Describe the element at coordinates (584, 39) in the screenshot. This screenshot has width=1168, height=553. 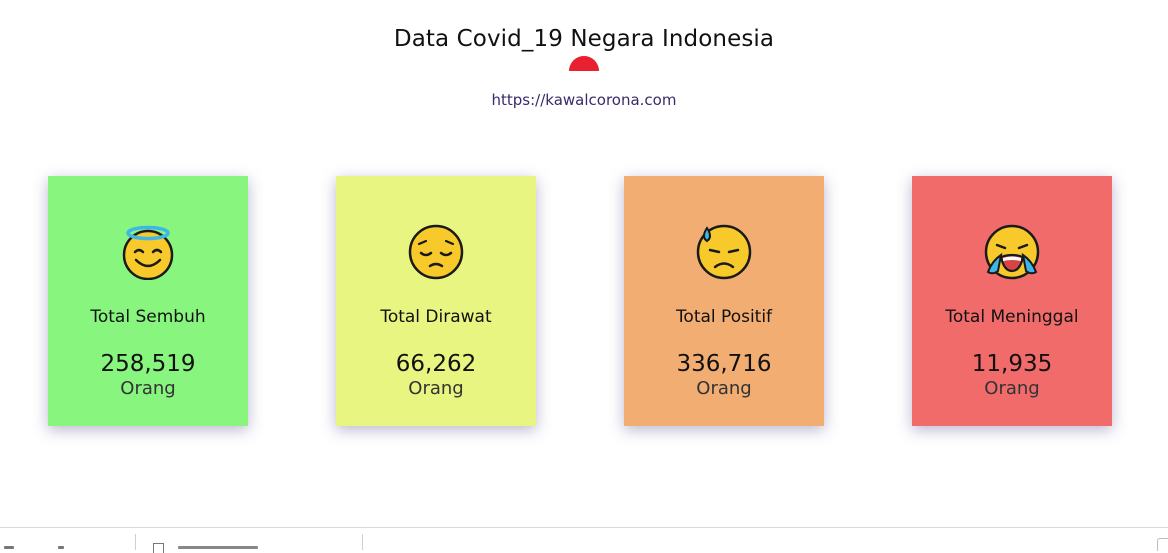
I see `page-title: Data Covid_19 Negara Indonesia` at that location.